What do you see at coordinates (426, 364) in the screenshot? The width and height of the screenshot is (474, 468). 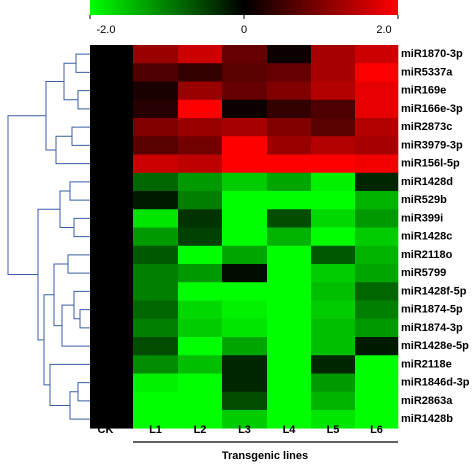 I see `row-label: miR2118e` at bounding box center [426, 364].